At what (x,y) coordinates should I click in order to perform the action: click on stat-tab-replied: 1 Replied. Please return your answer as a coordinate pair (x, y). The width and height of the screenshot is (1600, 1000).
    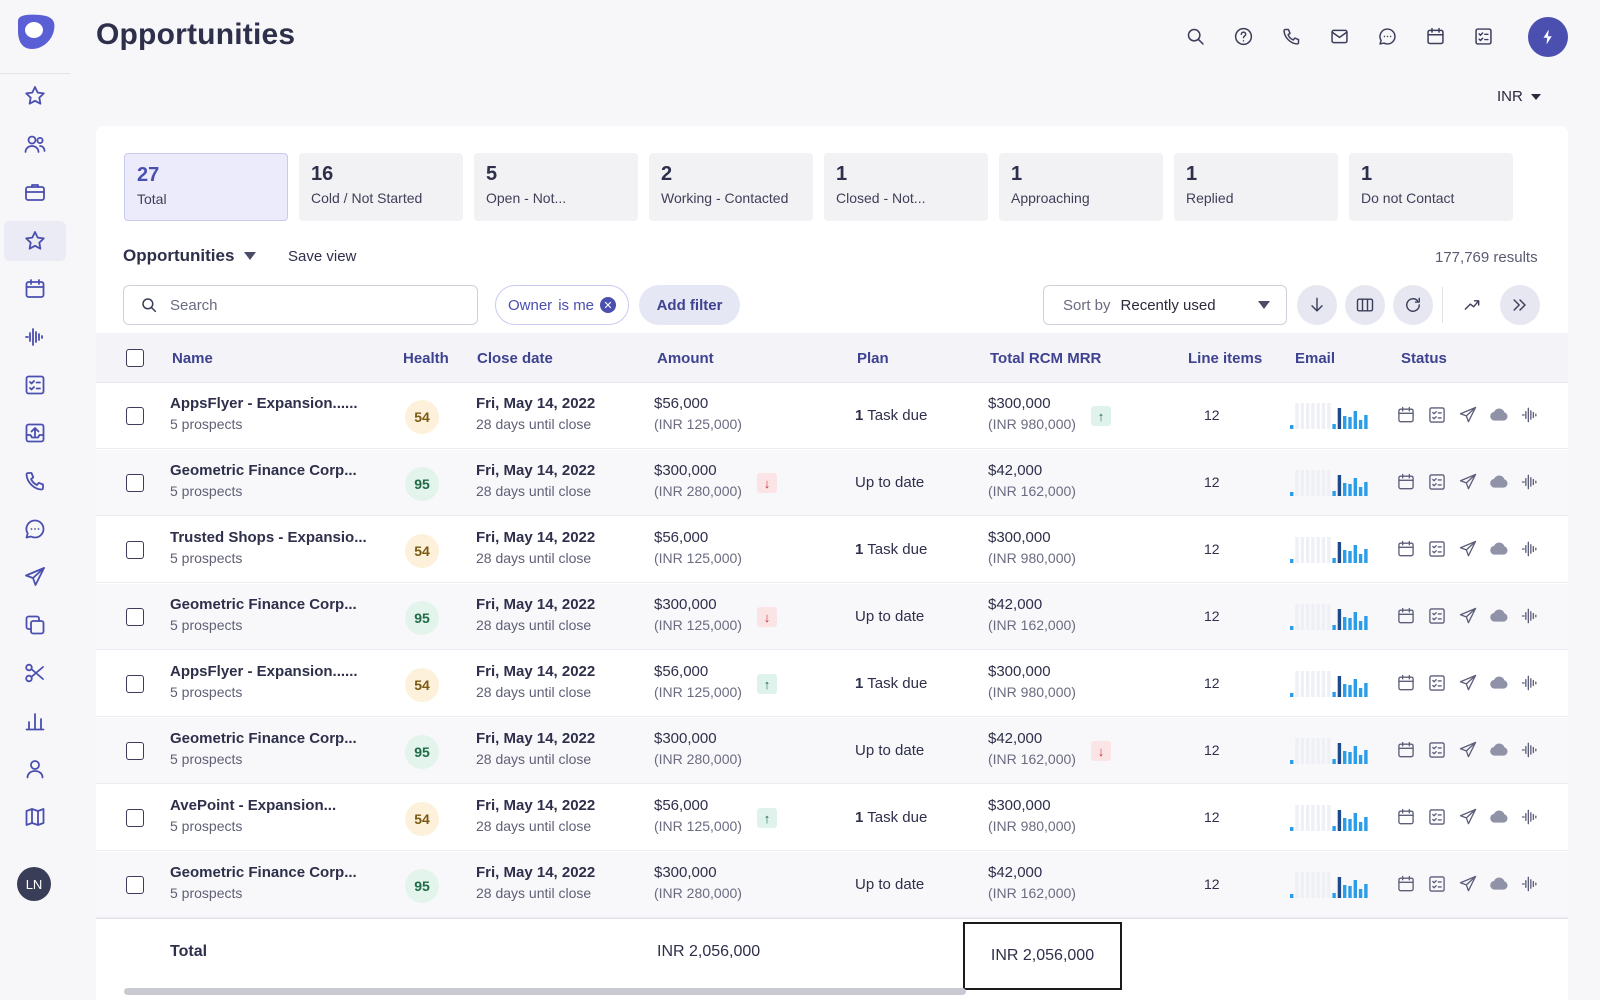
    Looking at the image, I should click on (1256, 187).